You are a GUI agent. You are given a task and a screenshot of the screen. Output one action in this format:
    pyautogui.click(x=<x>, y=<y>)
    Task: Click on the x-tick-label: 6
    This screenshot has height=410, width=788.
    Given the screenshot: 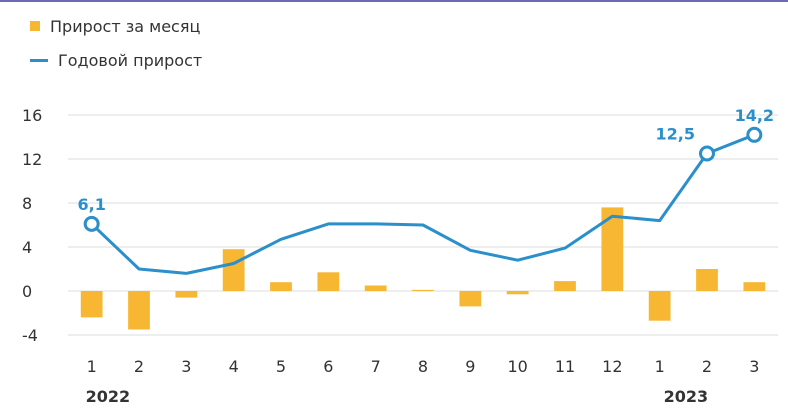 What is the action you would take?
    pyautogui.click(x=328, y=366)
    